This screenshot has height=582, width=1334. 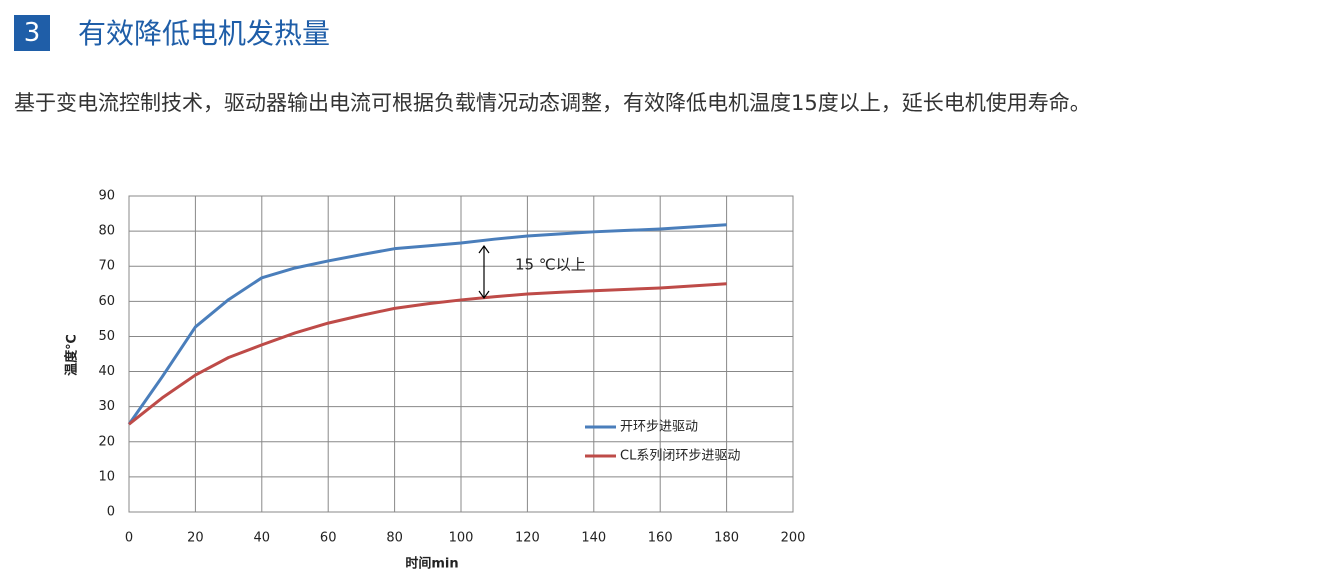 What do you see at coordinates (106, 196) in the screenshot?
I see `y-tick-label: 90` at bounding box center [106, 196].